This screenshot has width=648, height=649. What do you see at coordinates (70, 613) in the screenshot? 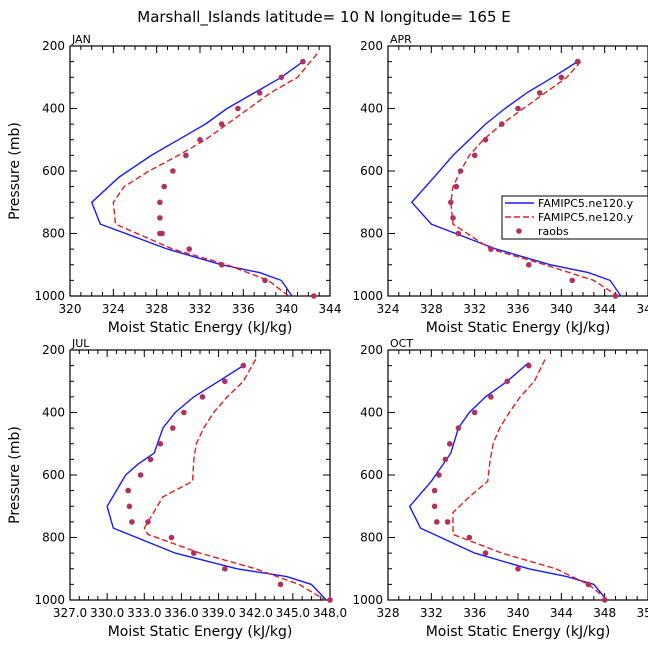
I see `x-tick-label: 327.0` at bounding box center [70, 613].